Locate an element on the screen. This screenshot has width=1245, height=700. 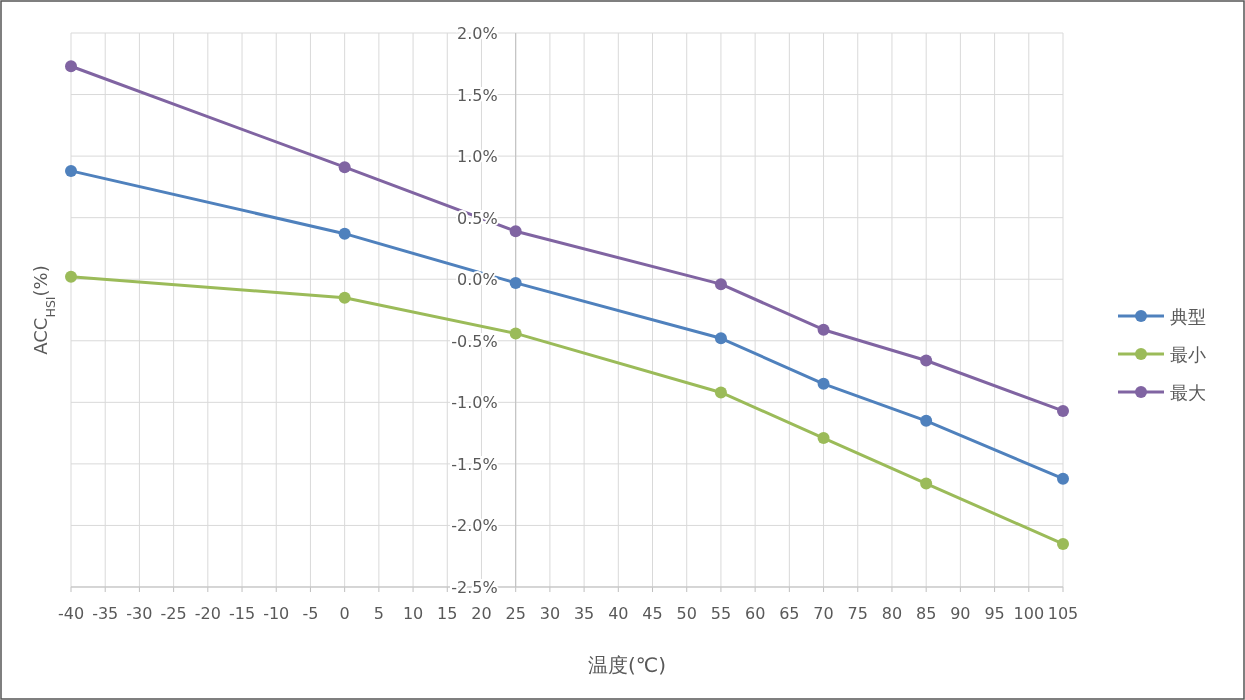
y-tick-label: -2.5% is located at coordinates (474, 587).